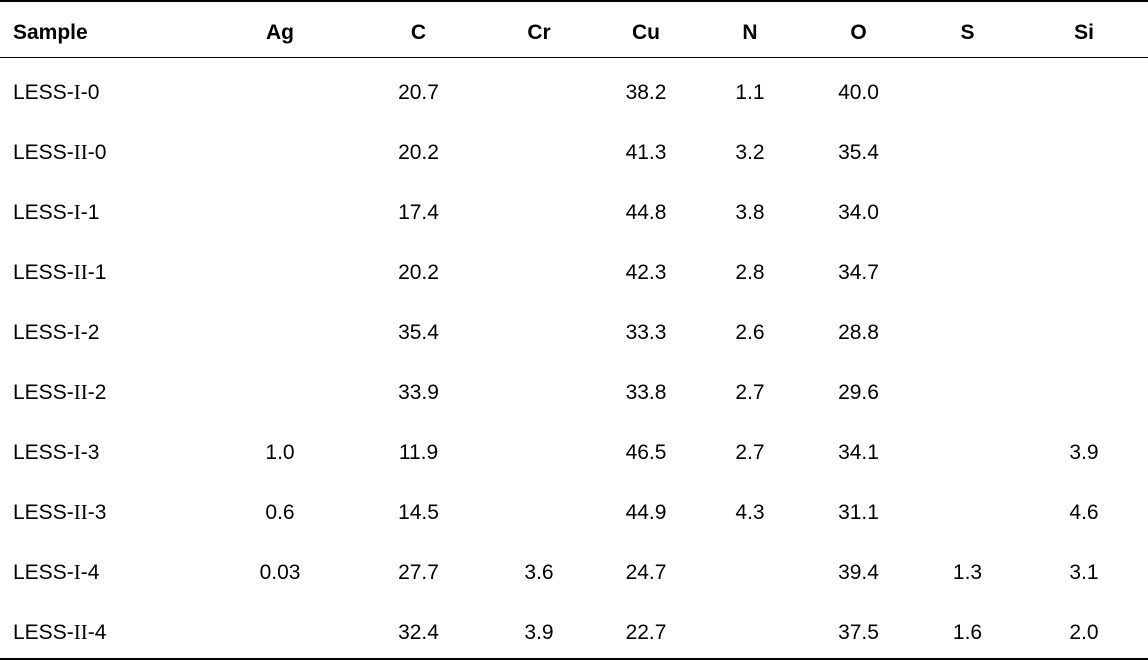 The image size is (1148, 660). Describe the element at coordinates (646, 632) in the screenshot. I see `value-cell: 22.7` at that location.